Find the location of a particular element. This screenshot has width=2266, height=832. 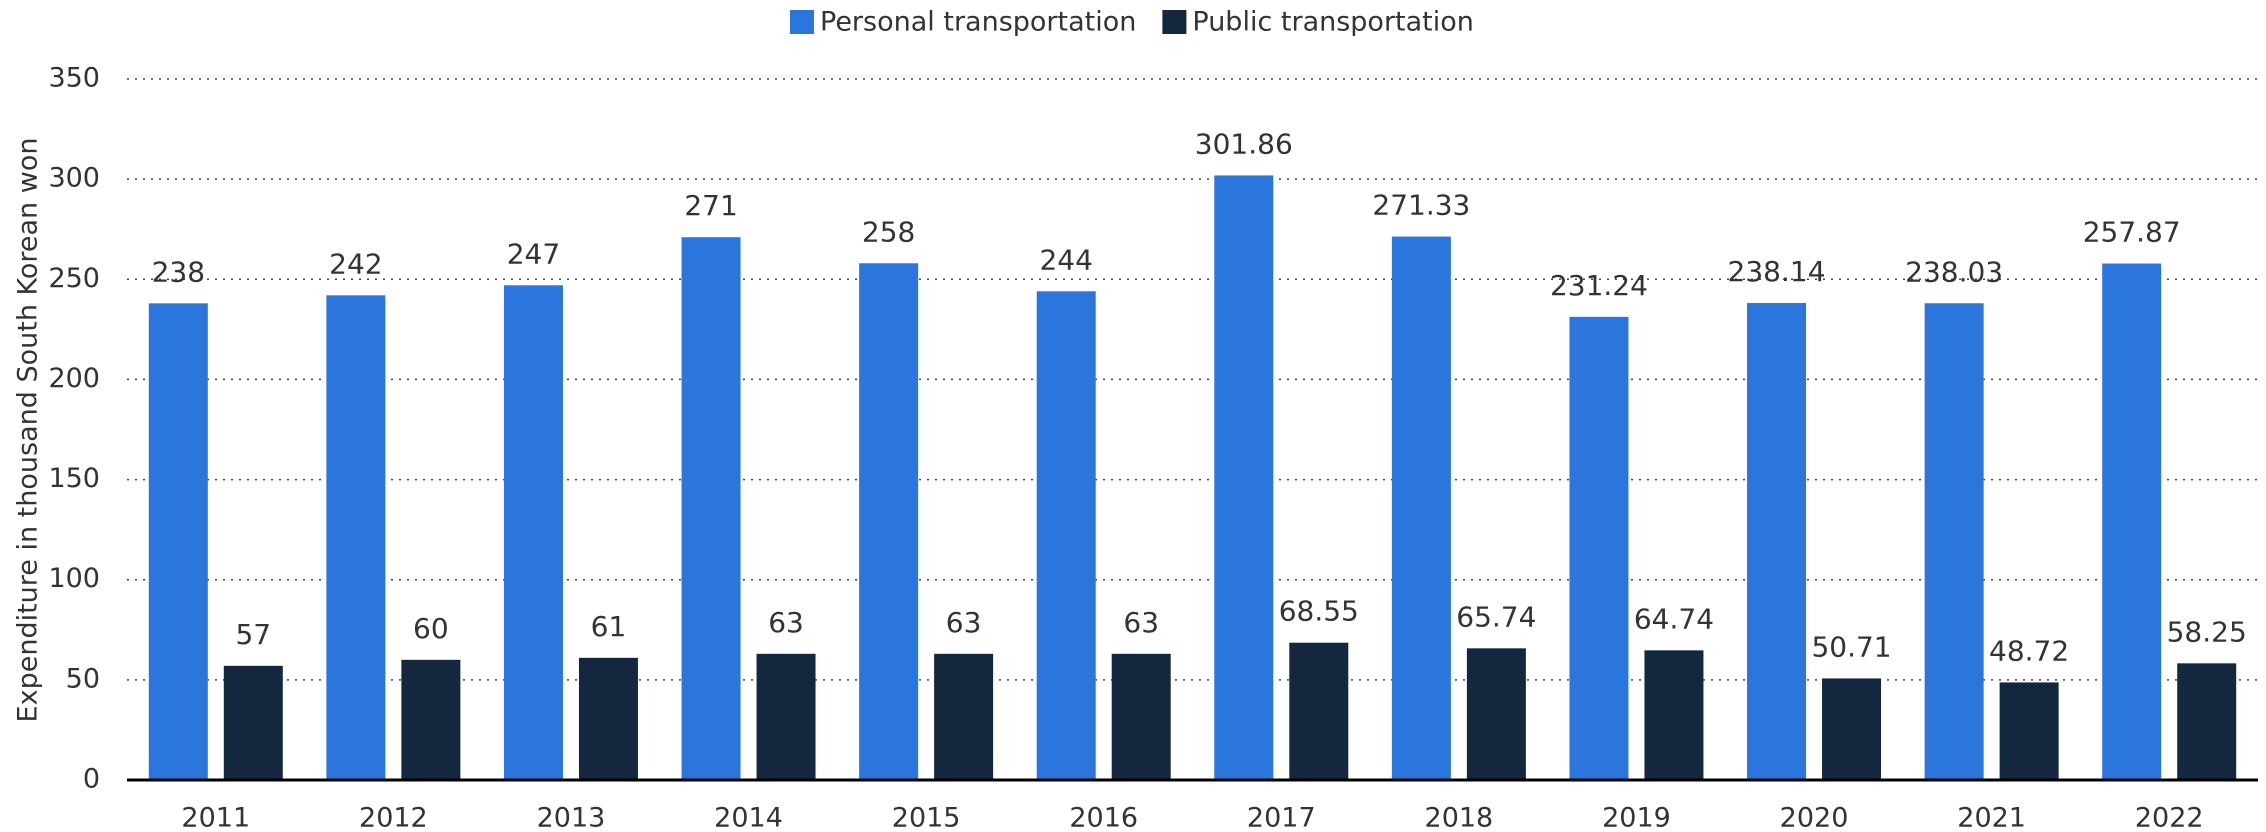

value-label: 231.24 is located at coordinates (1599, 285).